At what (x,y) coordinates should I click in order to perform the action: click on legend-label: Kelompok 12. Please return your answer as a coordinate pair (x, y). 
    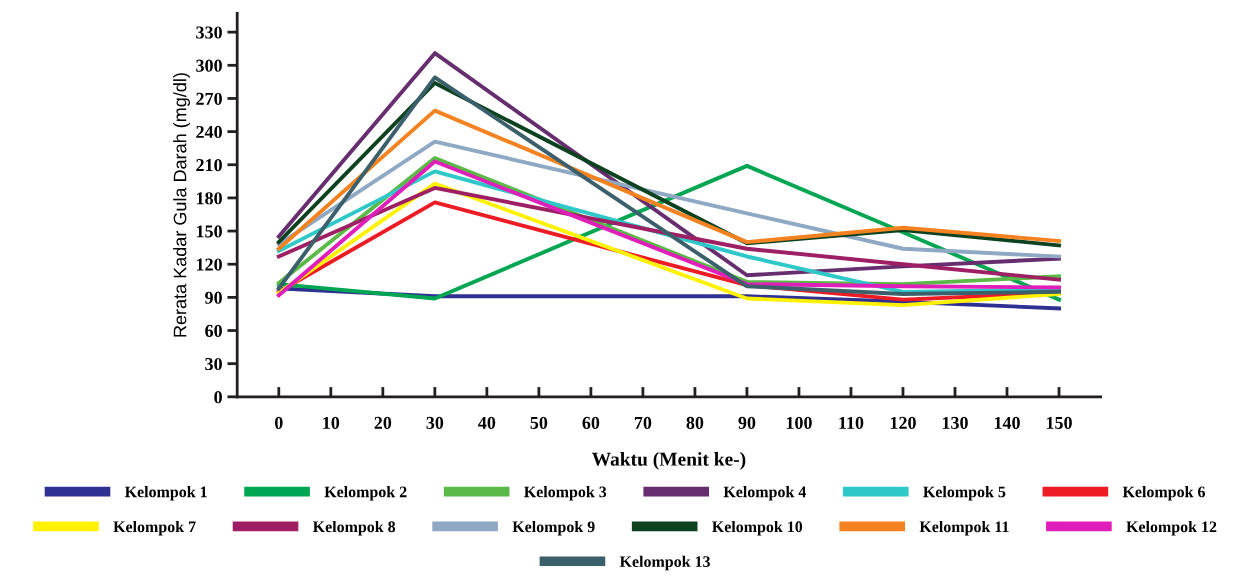
    Looking at the image, I should click on (1171, 528).